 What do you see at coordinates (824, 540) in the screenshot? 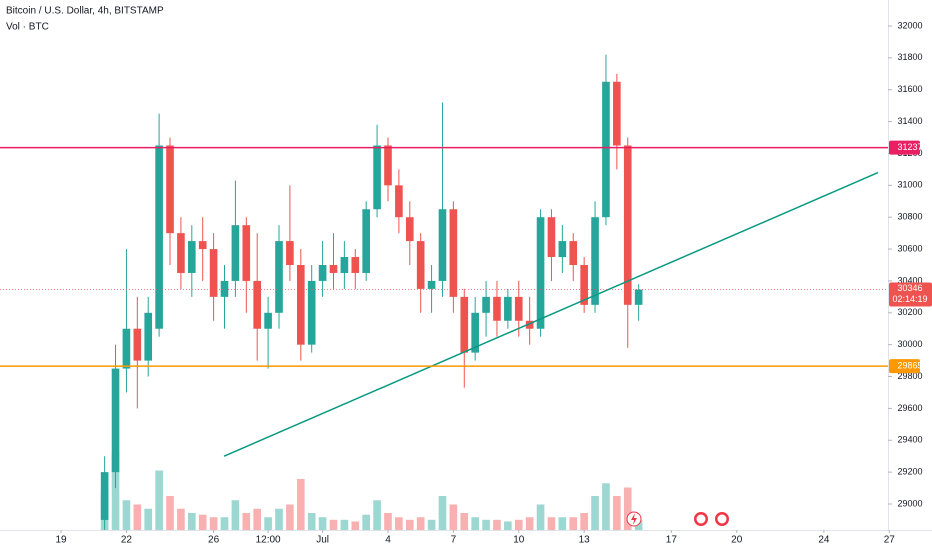
I see `x-tick-label: 24` at bounding box center [824, 540].